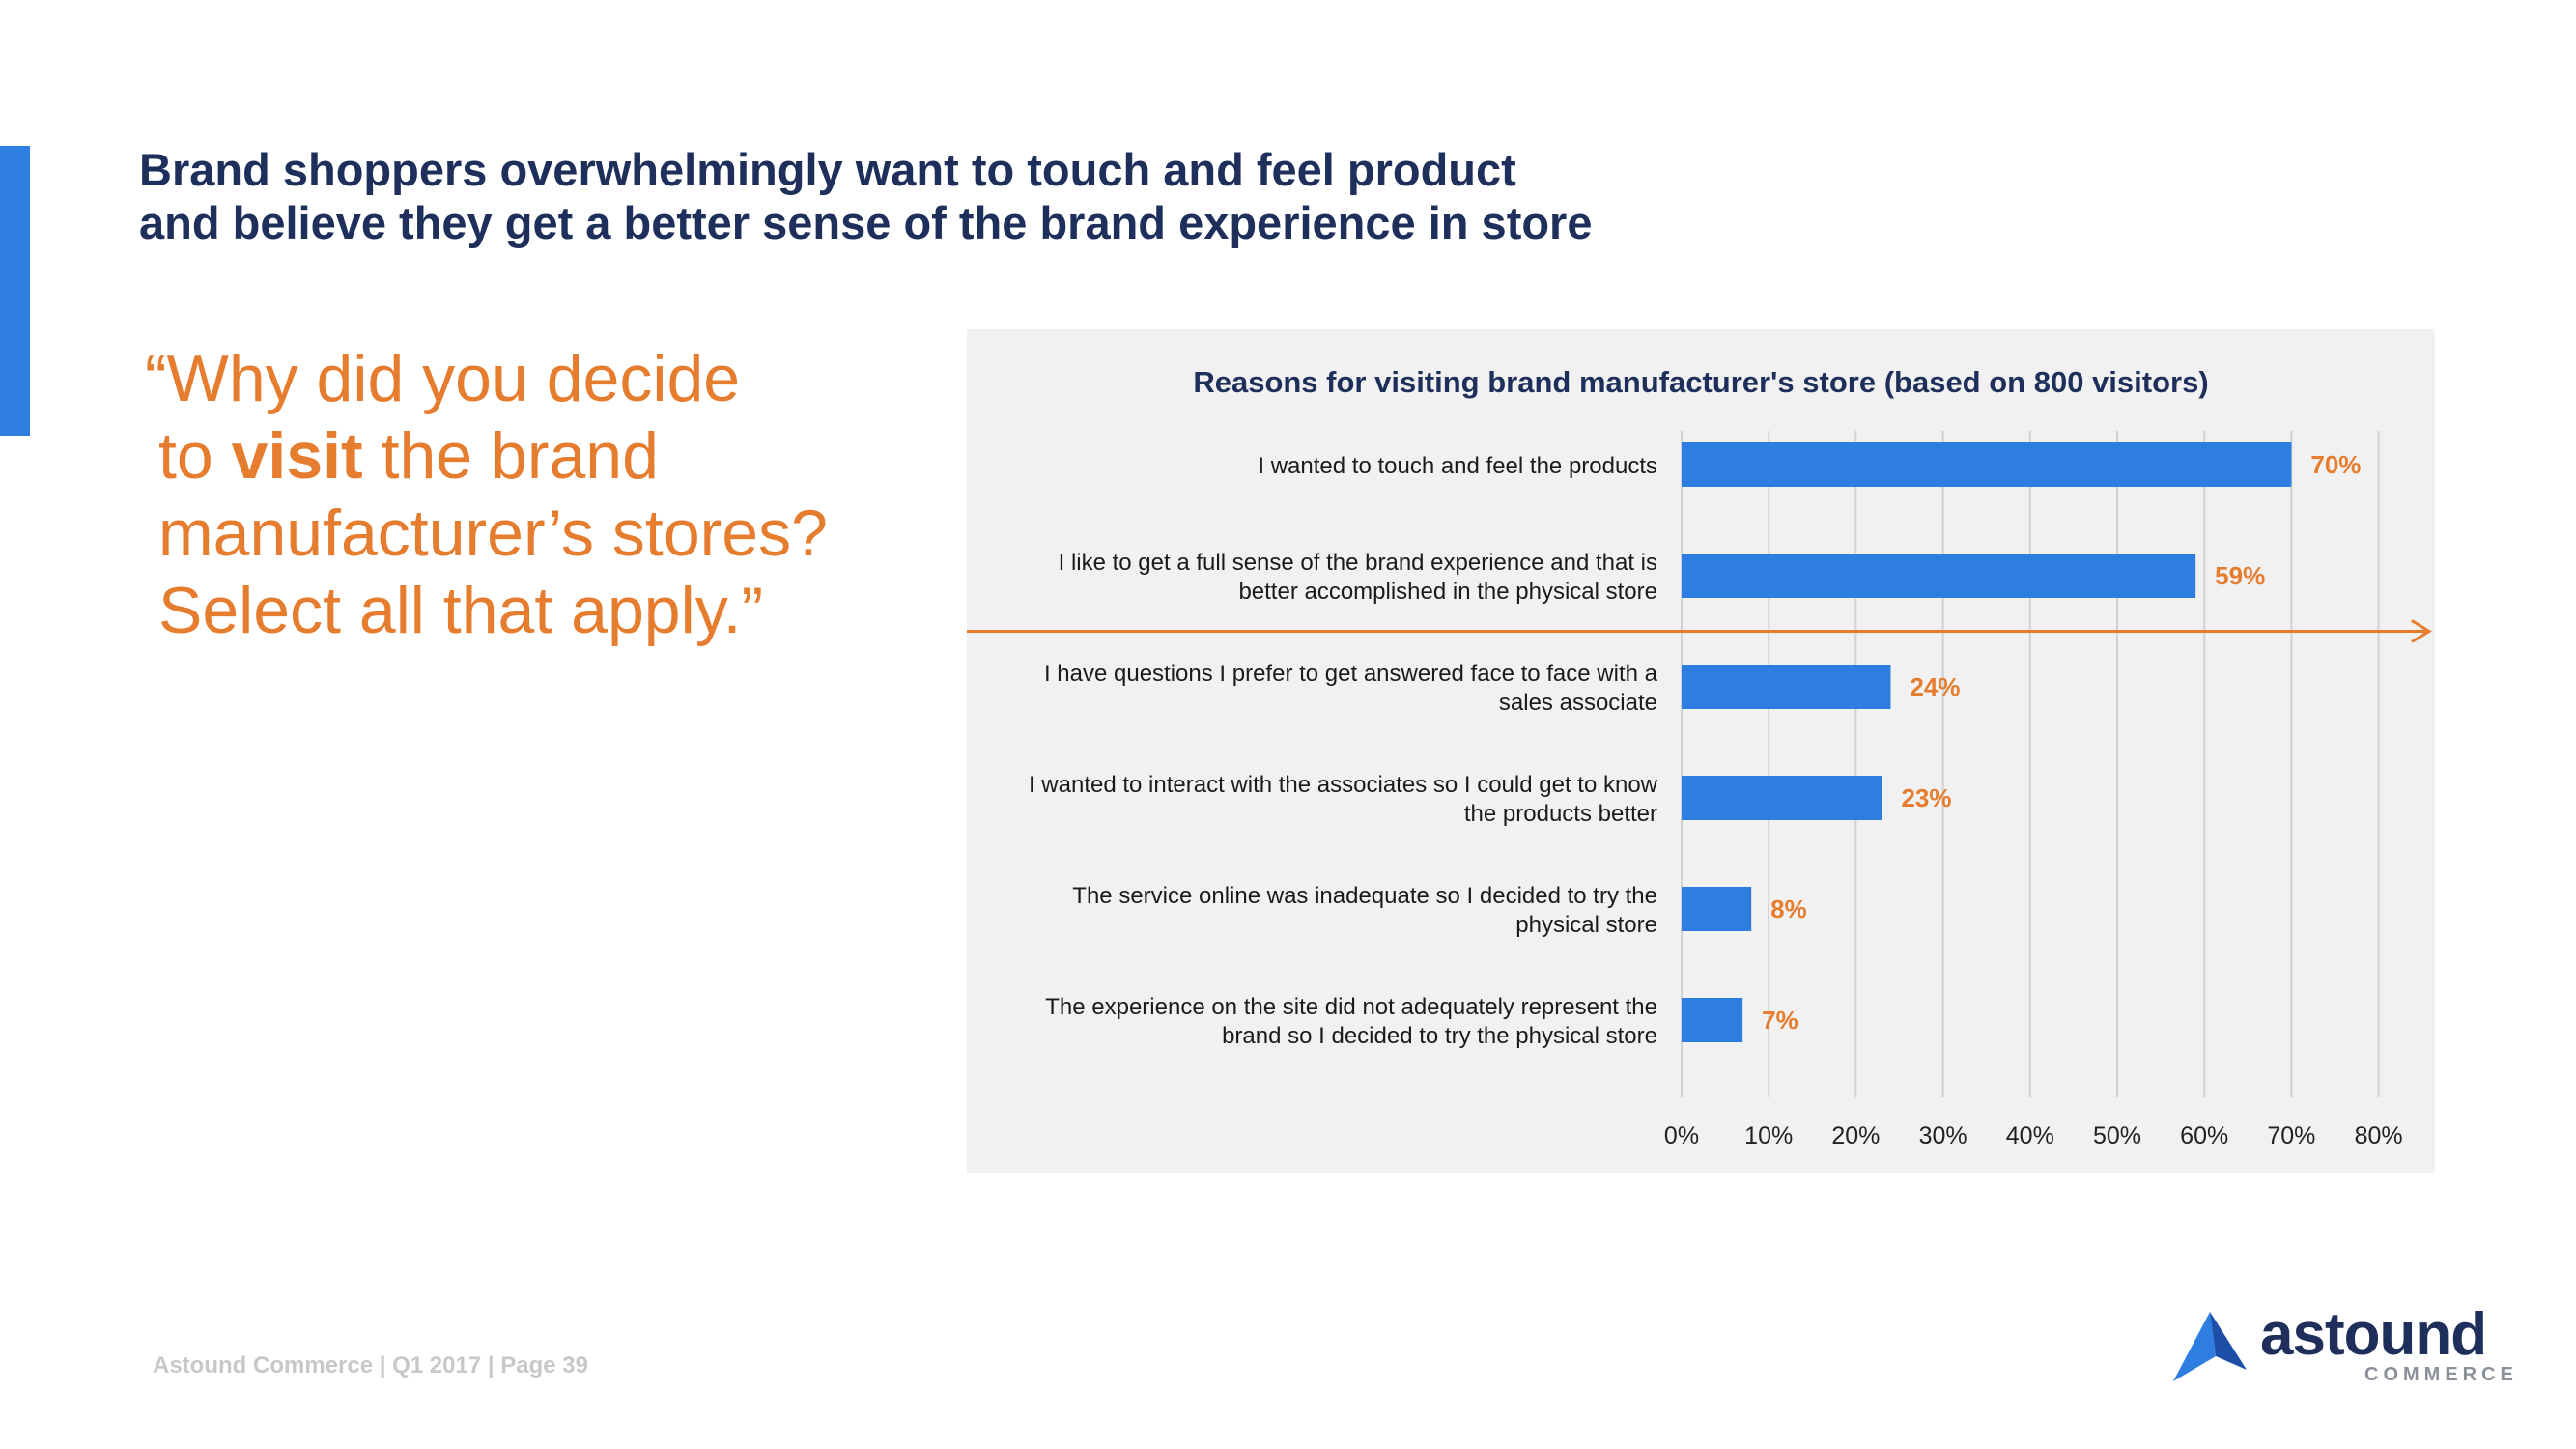  What do you see at coordinates (2335, 464) in the screenshot?
I see `data-label: 70%` at bounding box center [2335, 464].